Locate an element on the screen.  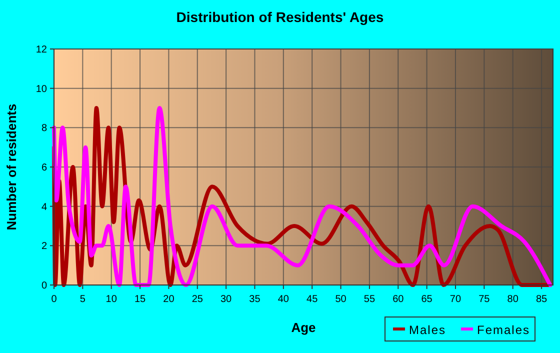
legend-label: Females is located at coordinates (503, 330).